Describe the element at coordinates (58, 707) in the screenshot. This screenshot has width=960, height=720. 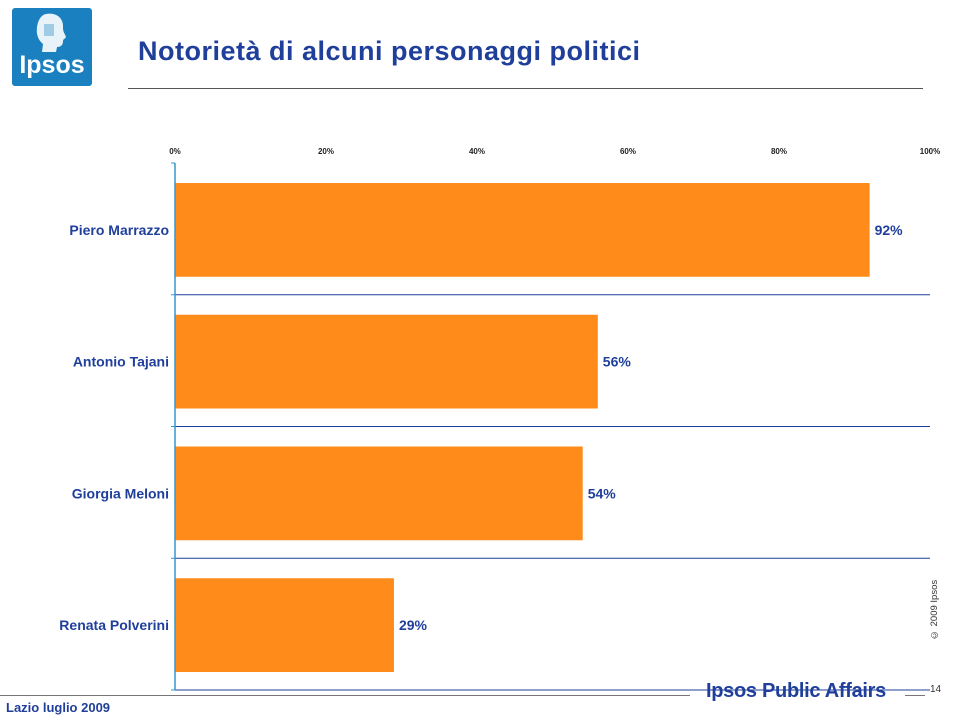
I see `footer-date-label: Lazio luglio 2009` at that location.